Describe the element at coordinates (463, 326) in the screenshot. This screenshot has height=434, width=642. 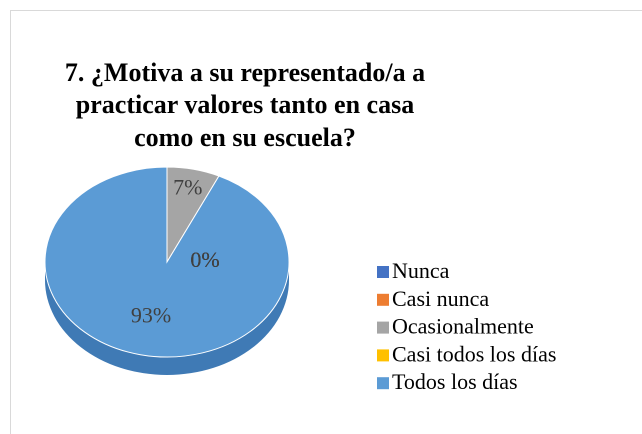
I see `legend-label: Ocasionalmente` at that location.